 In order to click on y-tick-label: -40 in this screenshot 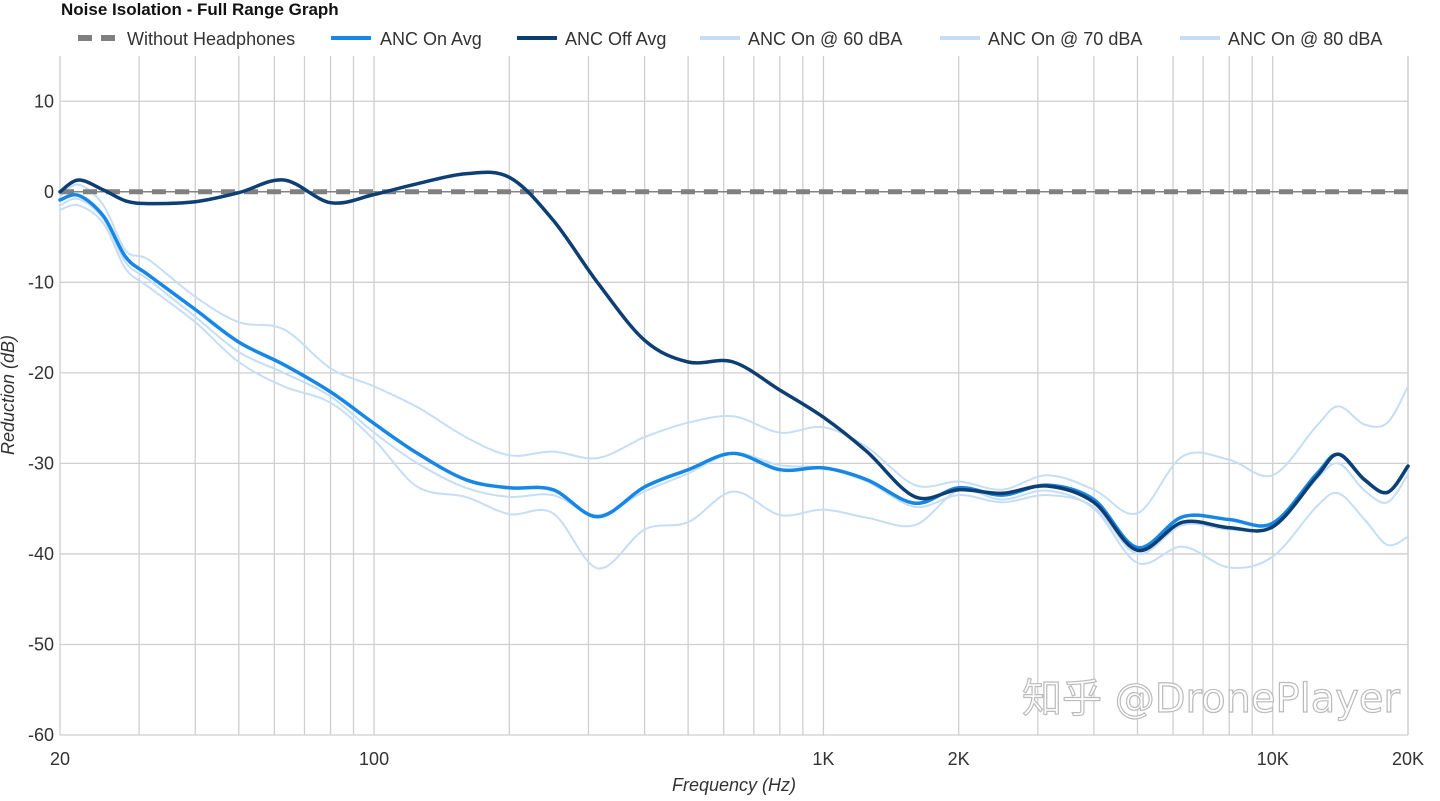, I will do `click(41, 554)`.